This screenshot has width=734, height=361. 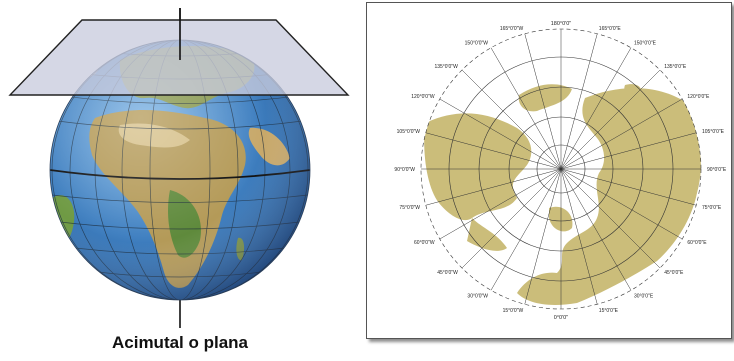 I want to click on label-bottom: 0°0'0", so click(x=561, y=318).